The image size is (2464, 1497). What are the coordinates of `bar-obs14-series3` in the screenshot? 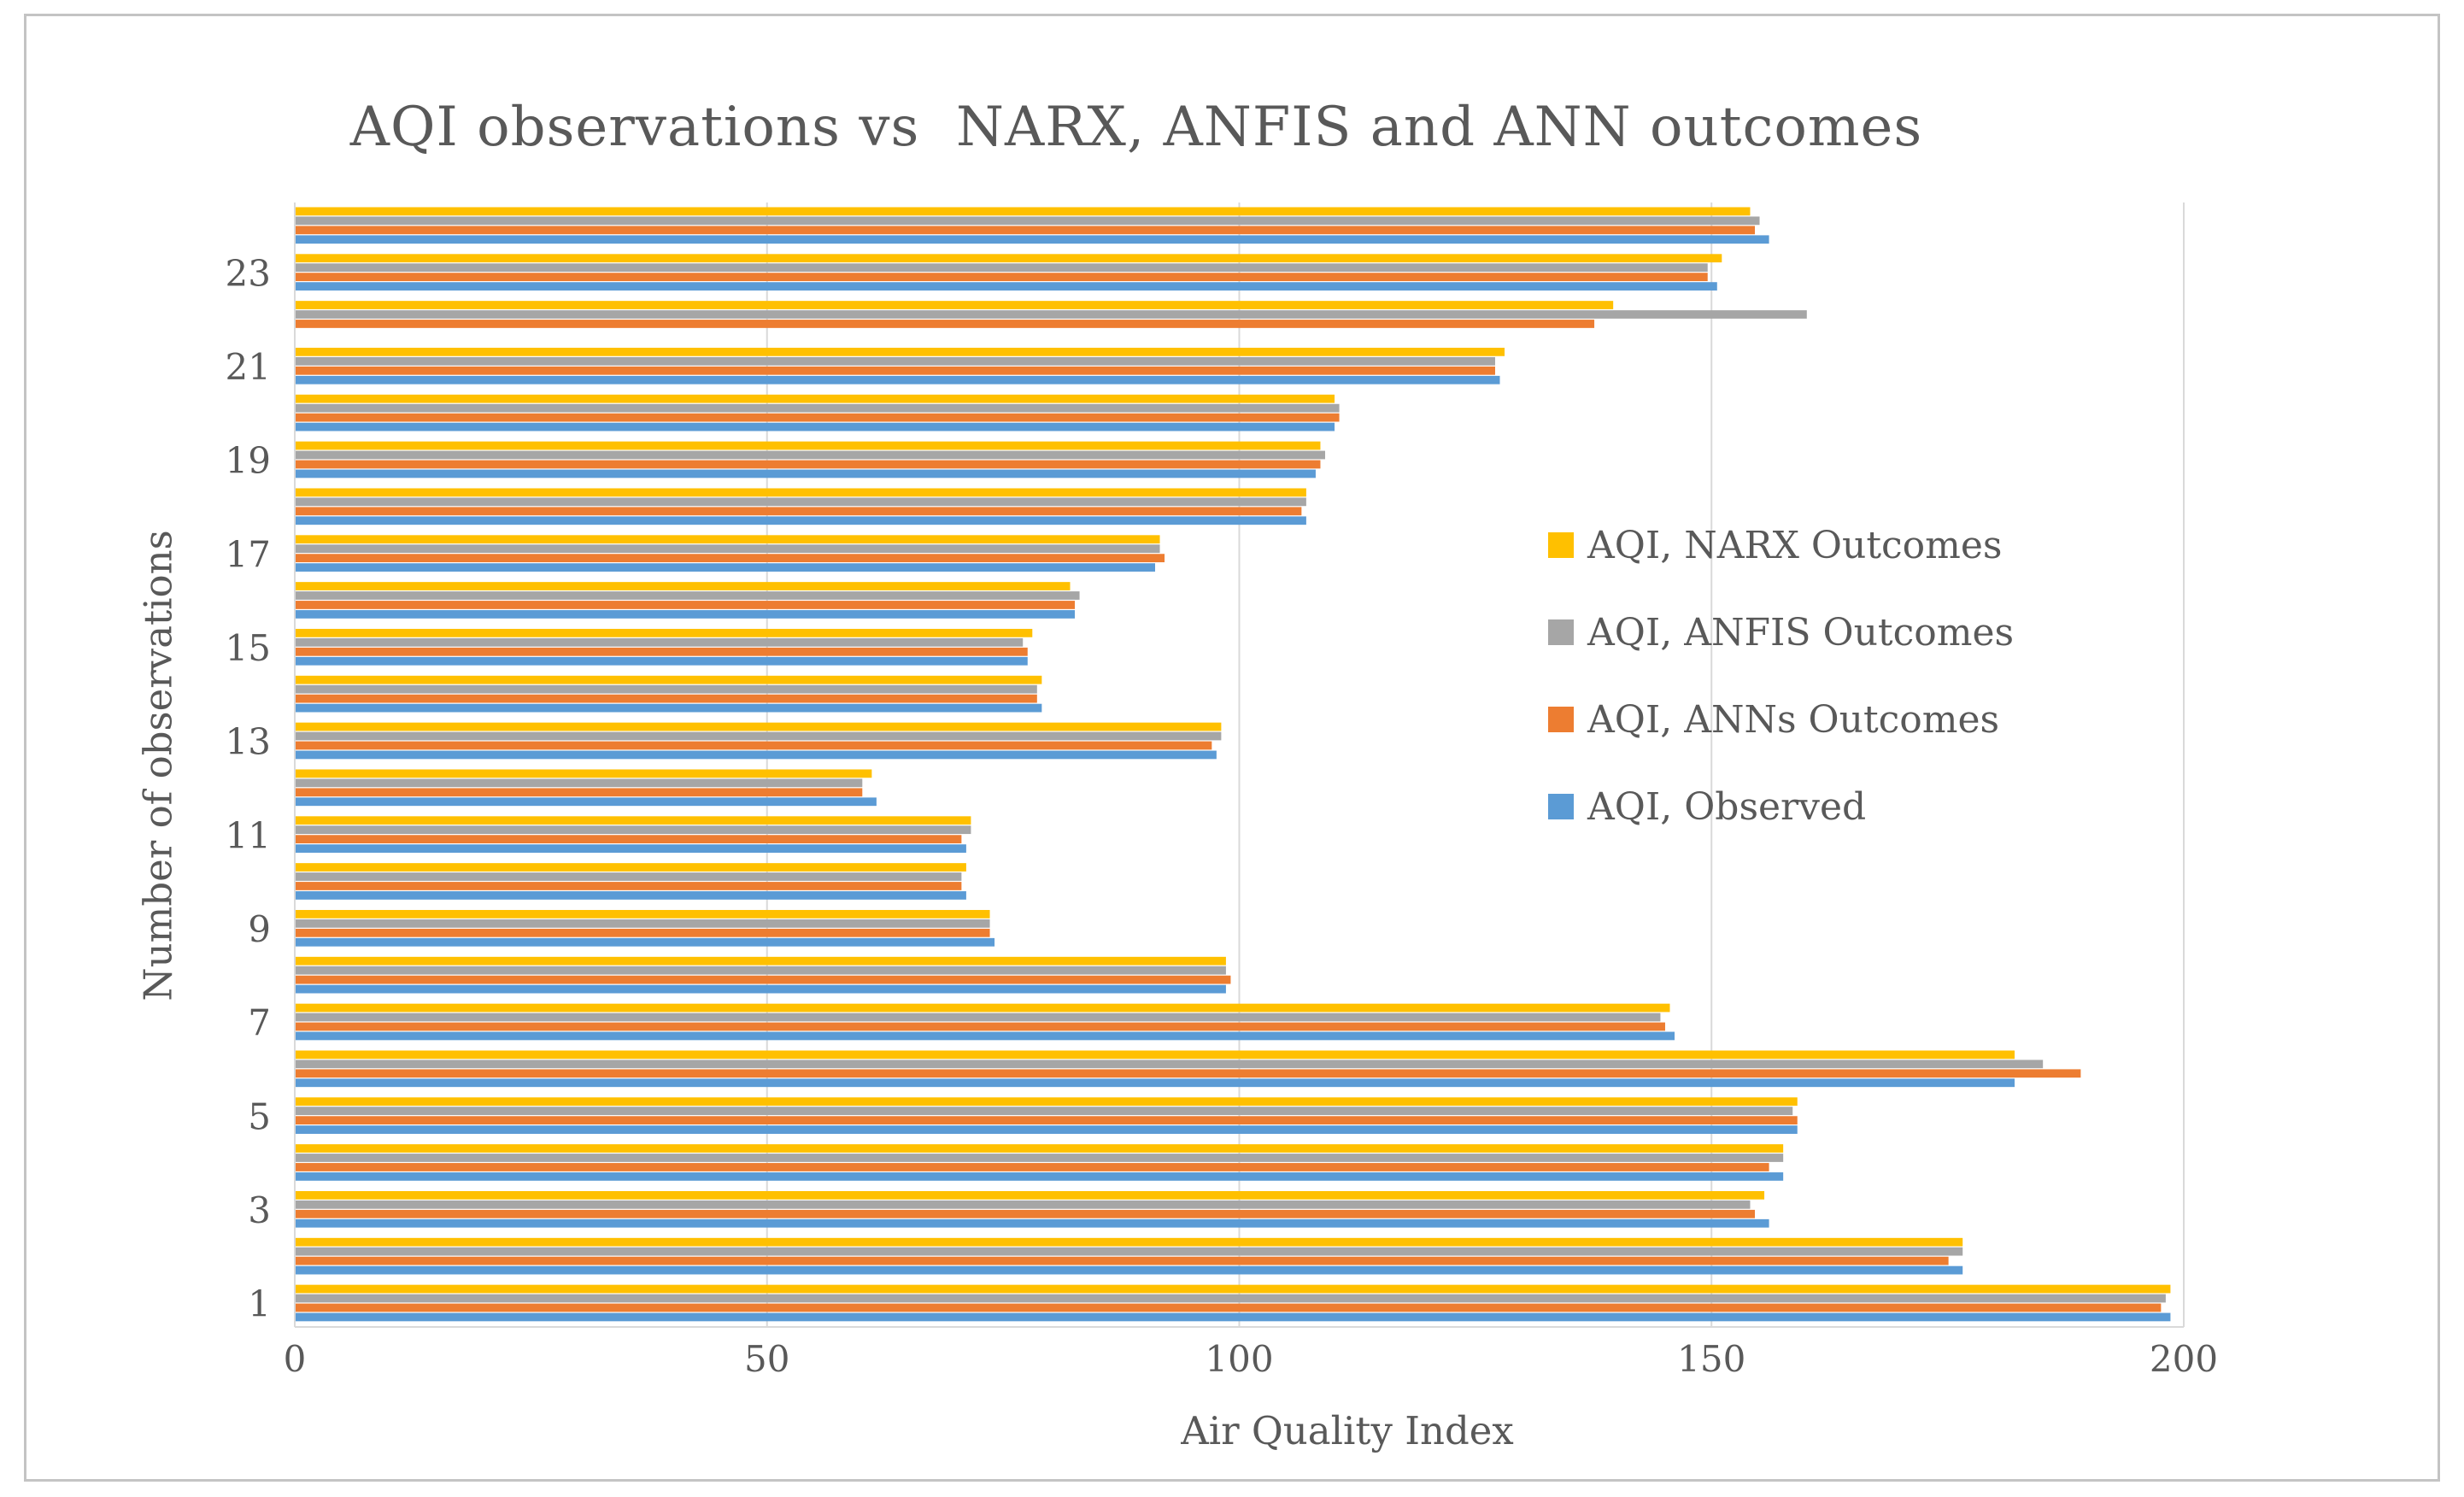 It's located at (666, 698).